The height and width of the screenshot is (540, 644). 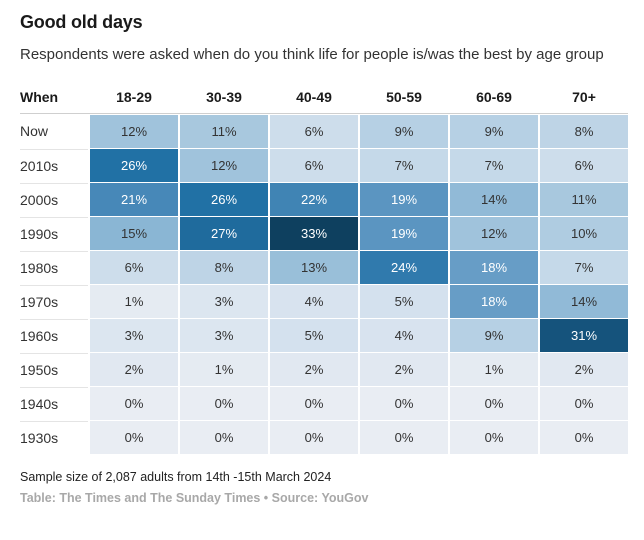 I want to click on chart-title: Good old days, so click(x=81, y=22).